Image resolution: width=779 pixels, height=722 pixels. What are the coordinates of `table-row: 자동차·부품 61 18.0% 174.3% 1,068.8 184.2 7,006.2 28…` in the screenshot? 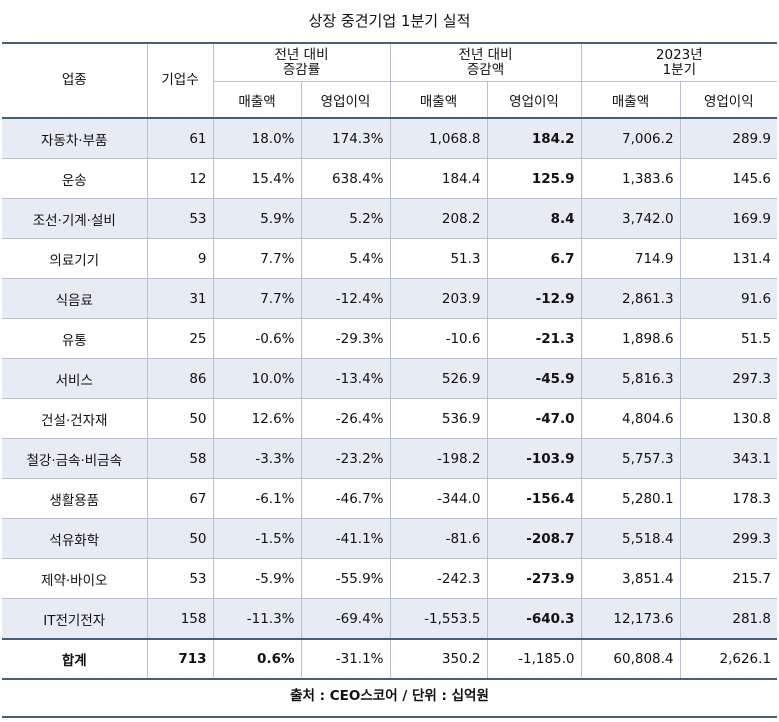 It's located at (390, 138).